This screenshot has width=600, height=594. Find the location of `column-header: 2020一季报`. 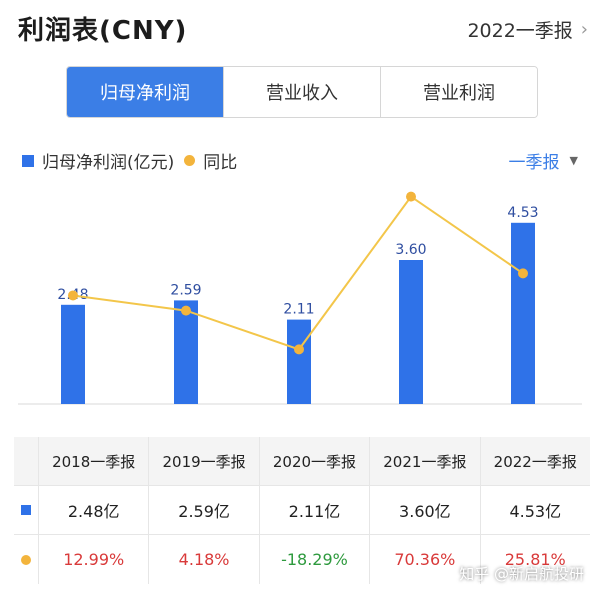

column-header: 2020一季报 is located at coordinates (313, 461).